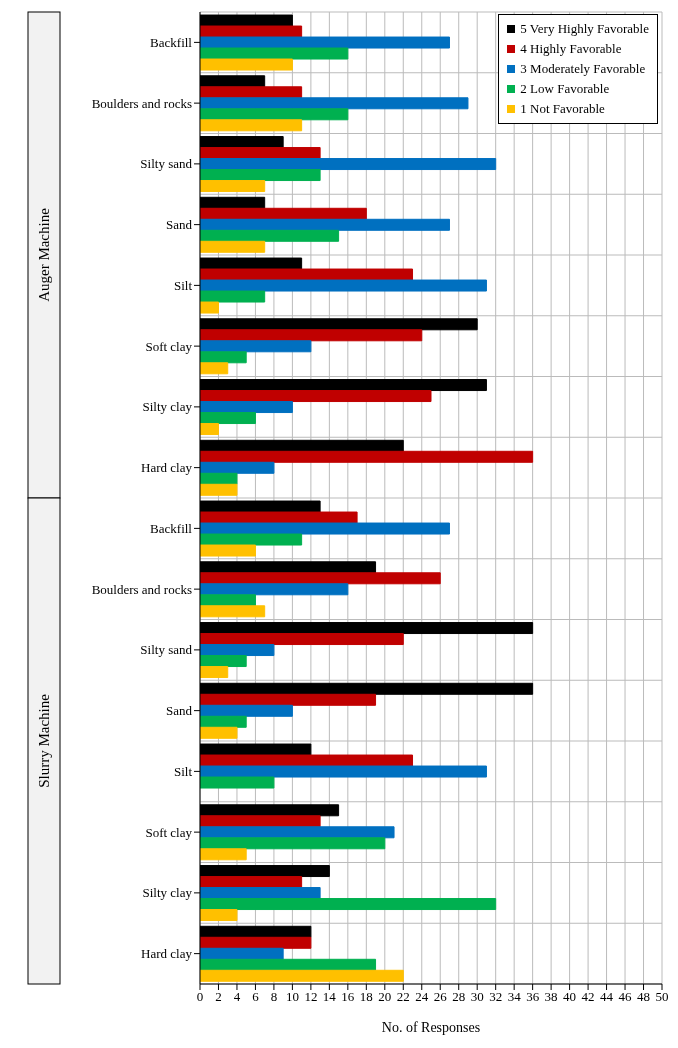 The image size is (678, 1048). What do you see at coordinates (440, 997) in the screenshot?
I see `x-tick-label: 26` at bounding box center [440, 997].